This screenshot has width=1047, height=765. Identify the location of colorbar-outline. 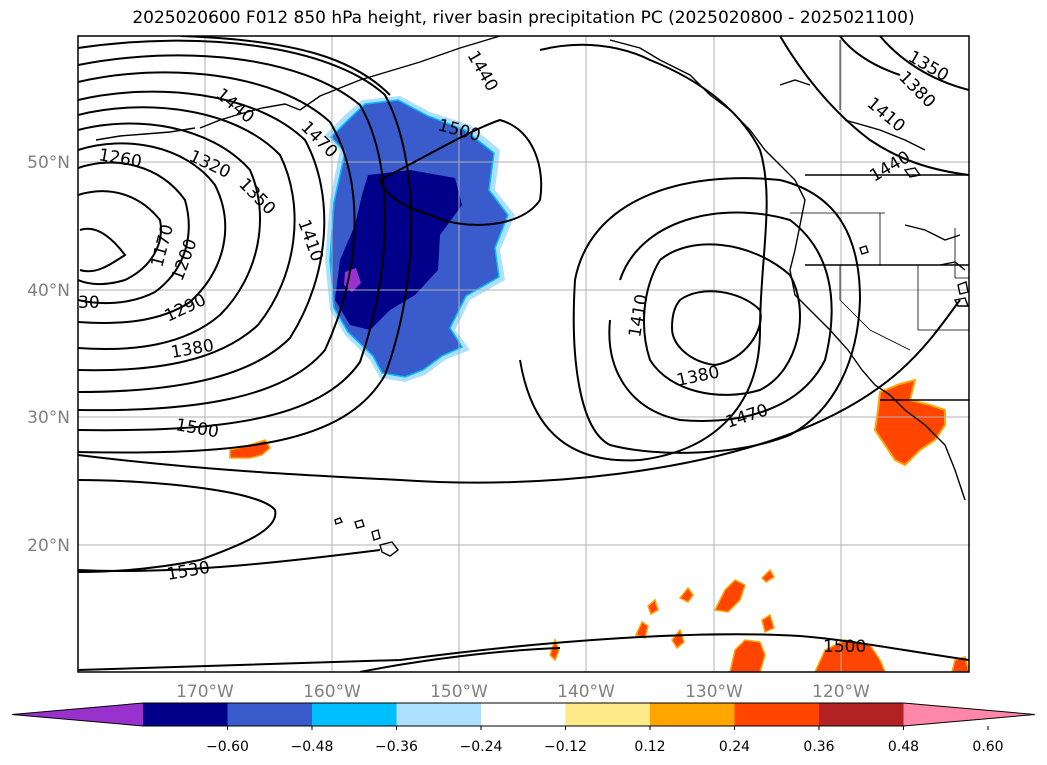
(523, 714).